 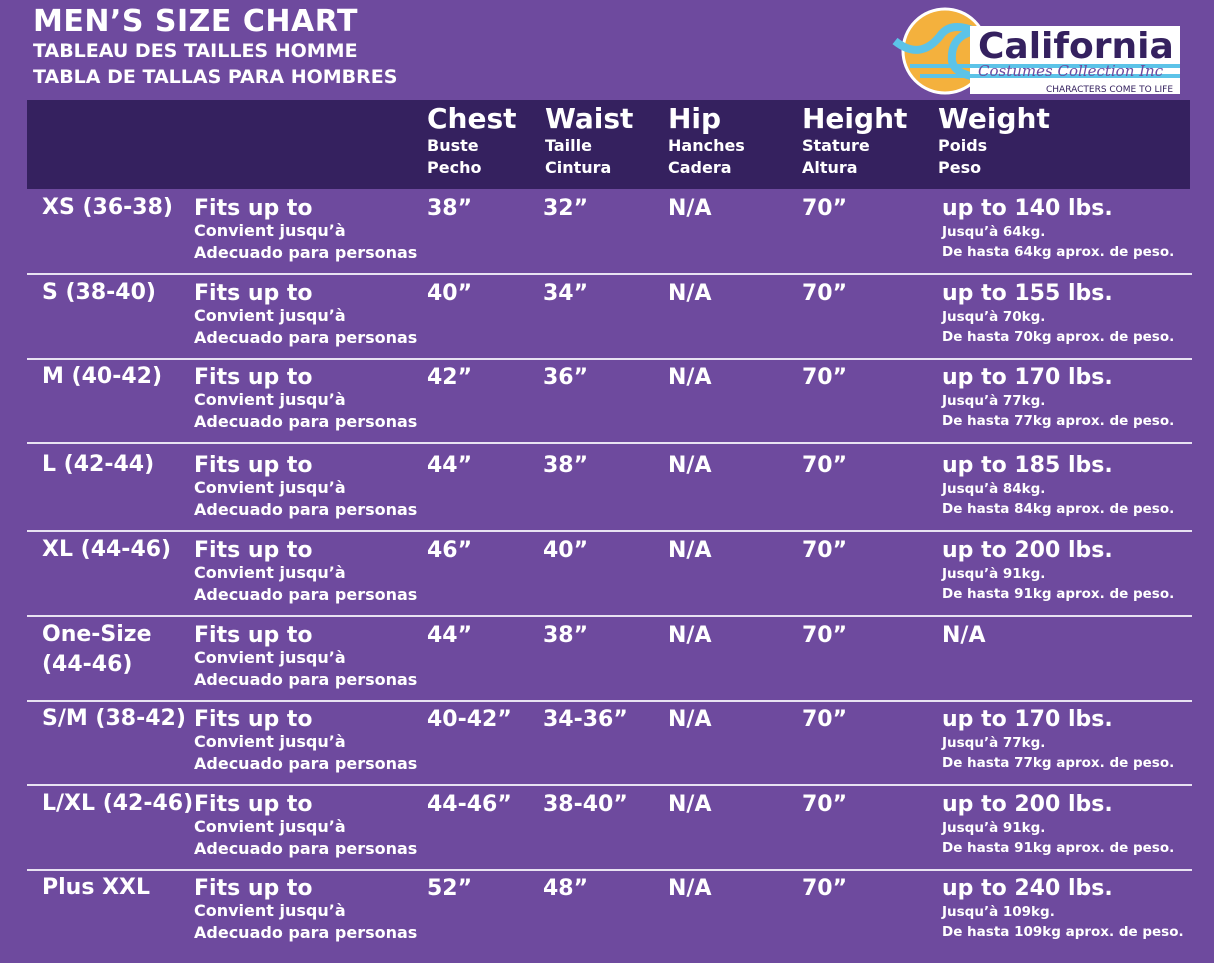 I want to click on chest-value: 38”, so click(x=450, y=208).